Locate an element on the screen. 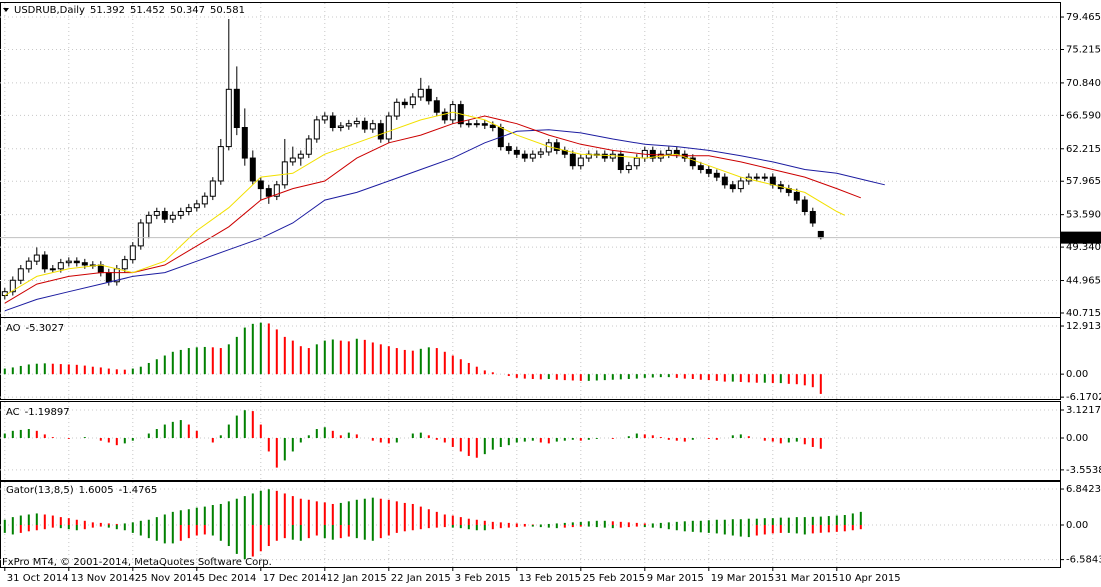  chart-header: 50.581 is located at coordinates (227, 10).